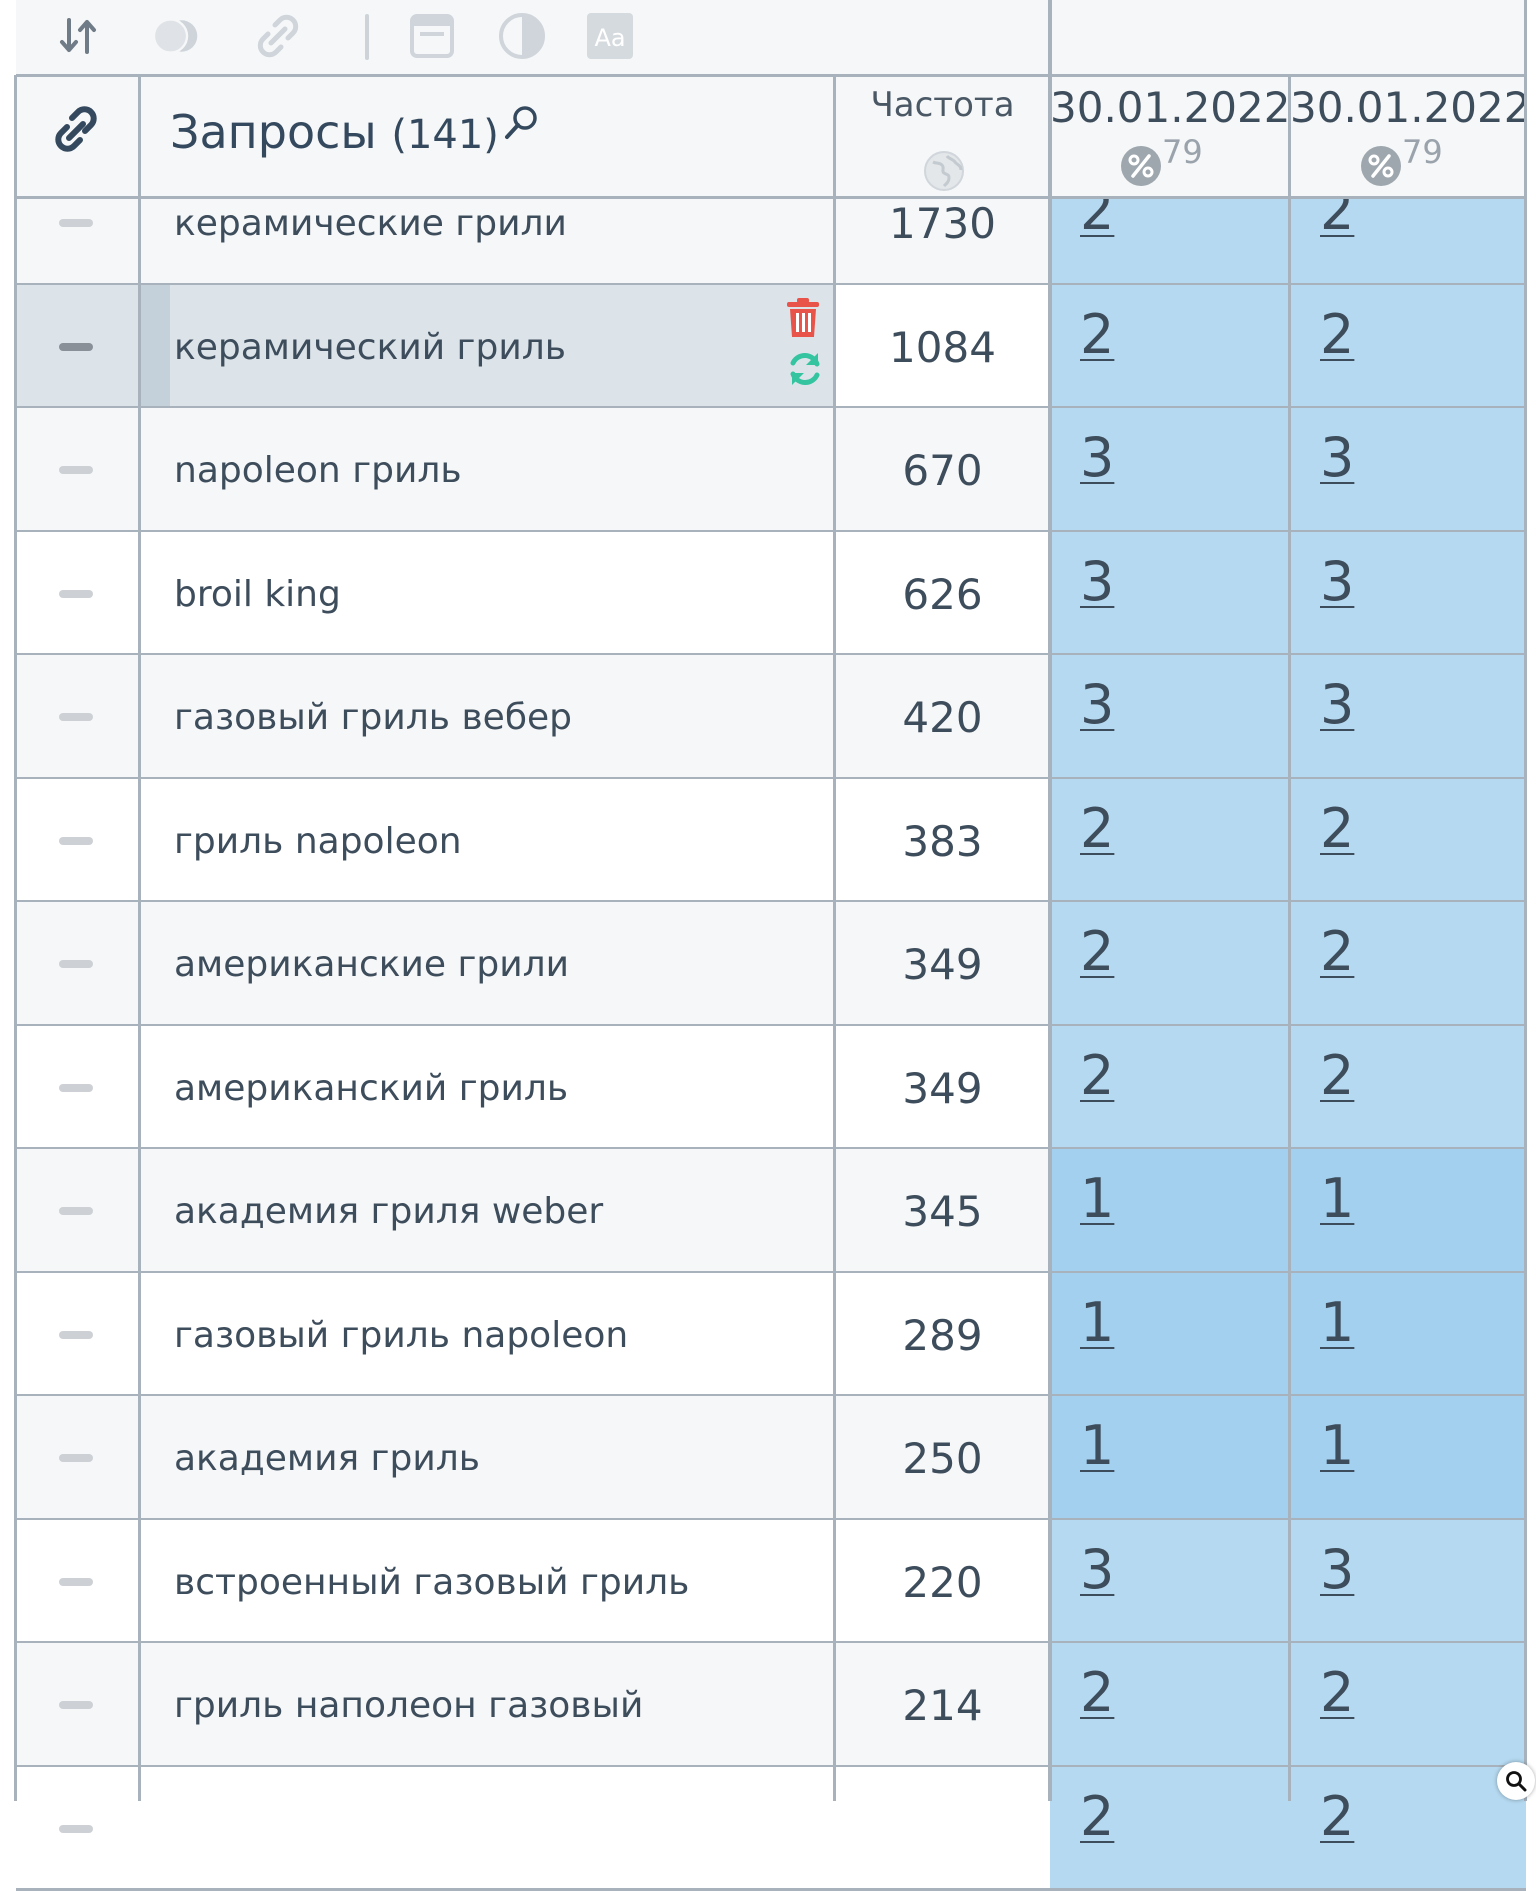 Image resolution: width=1536 pixels, height=1891 pixels. I want to click on table-row: газовый гриль napoleon 289 1 1, so click(771, 1335).